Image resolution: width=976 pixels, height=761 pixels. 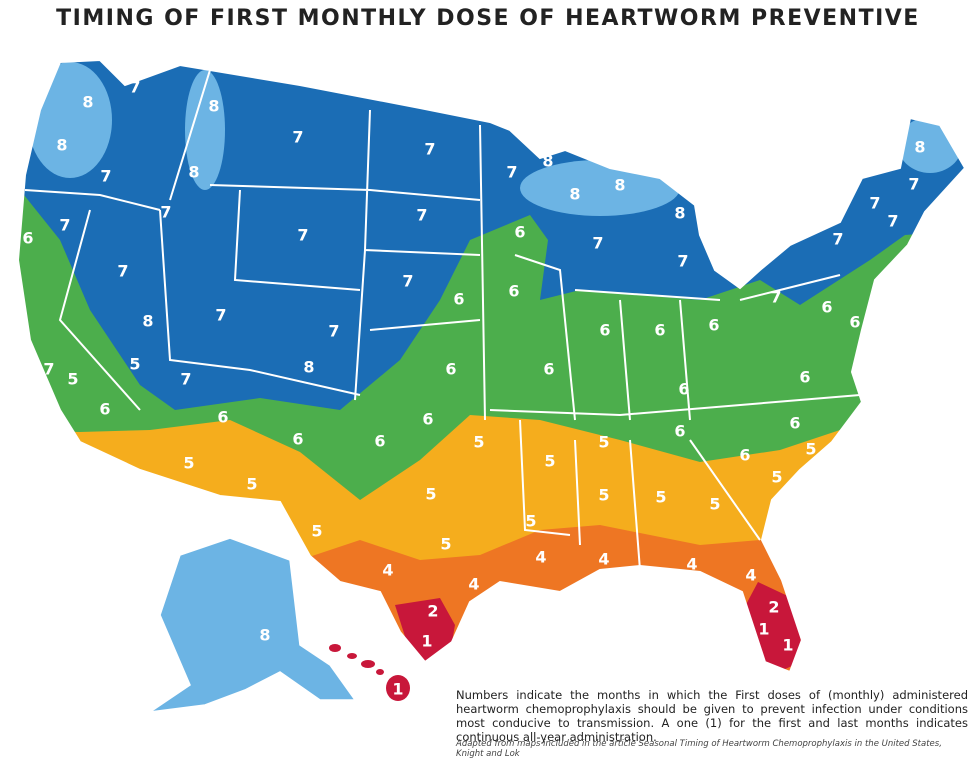 What do you see at coordinates (253, 625) in the screenshot?
I see `alaska` at bounding box center [253, 625].